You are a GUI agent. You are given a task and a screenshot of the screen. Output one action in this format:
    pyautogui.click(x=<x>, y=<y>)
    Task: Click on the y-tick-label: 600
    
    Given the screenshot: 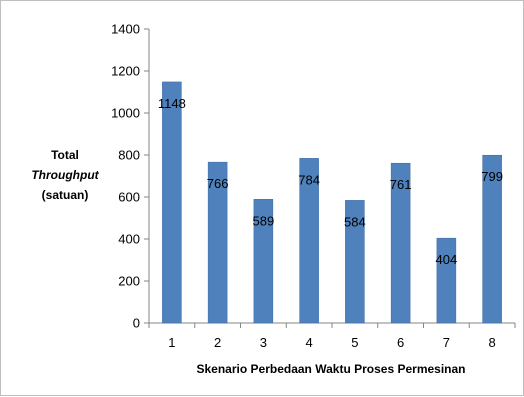 What is the action you would take?
    pyautogui.click(x=129, y=197)
    